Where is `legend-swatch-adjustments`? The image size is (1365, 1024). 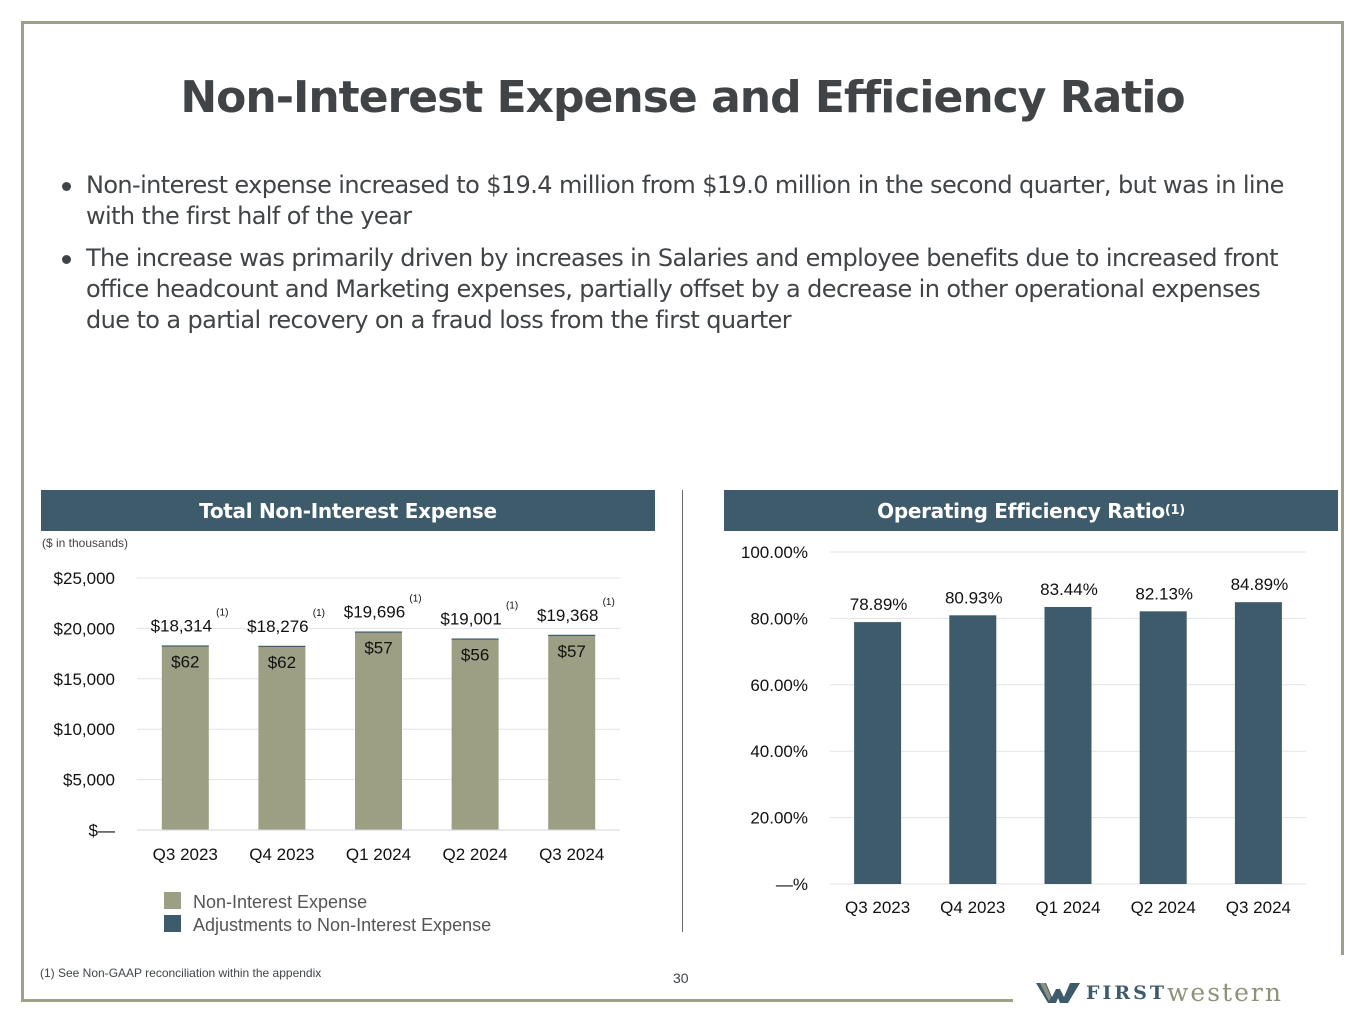
legend-swatch-adjustments is located at coordinates (172, 923).